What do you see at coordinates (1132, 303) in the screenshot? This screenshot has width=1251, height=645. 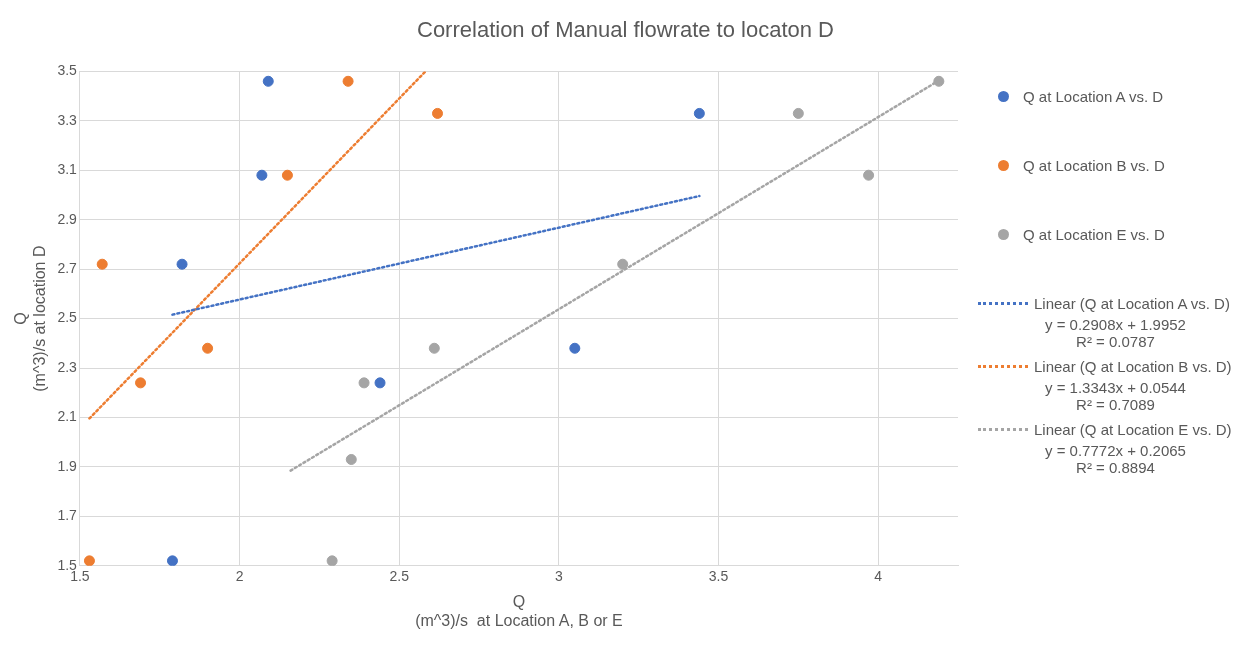 I see `legend-label: Linear (Q at Location A vs. D)` at bounding box center [1132, 303].